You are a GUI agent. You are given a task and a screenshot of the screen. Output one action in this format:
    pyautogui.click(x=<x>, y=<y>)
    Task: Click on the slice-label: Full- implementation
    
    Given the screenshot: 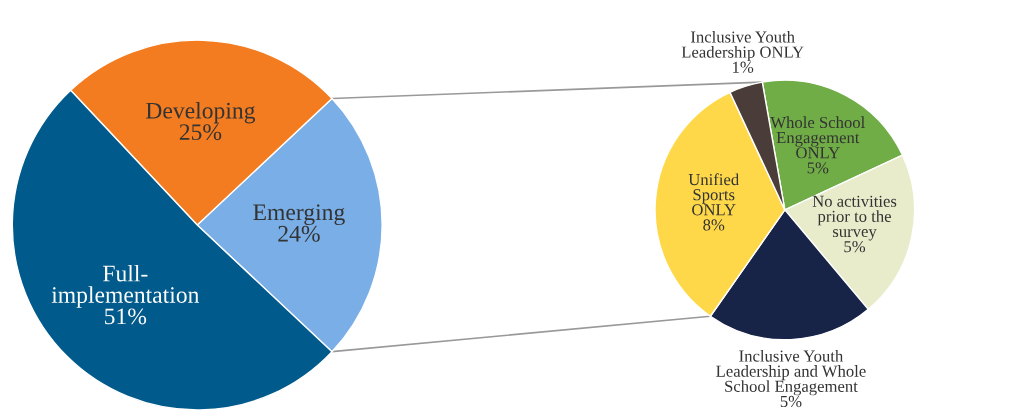 What is the action you would take?
    pyautogui.click(x=125, y=286)
    